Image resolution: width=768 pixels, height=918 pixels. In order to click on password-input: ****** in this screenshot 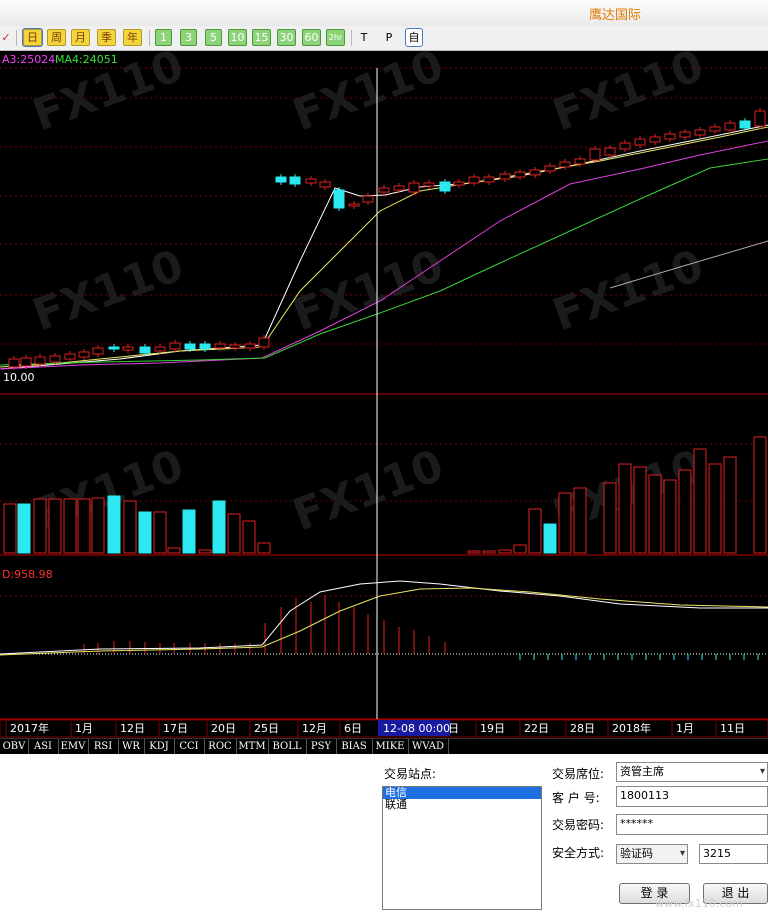, I will do `click(692, 824)`.